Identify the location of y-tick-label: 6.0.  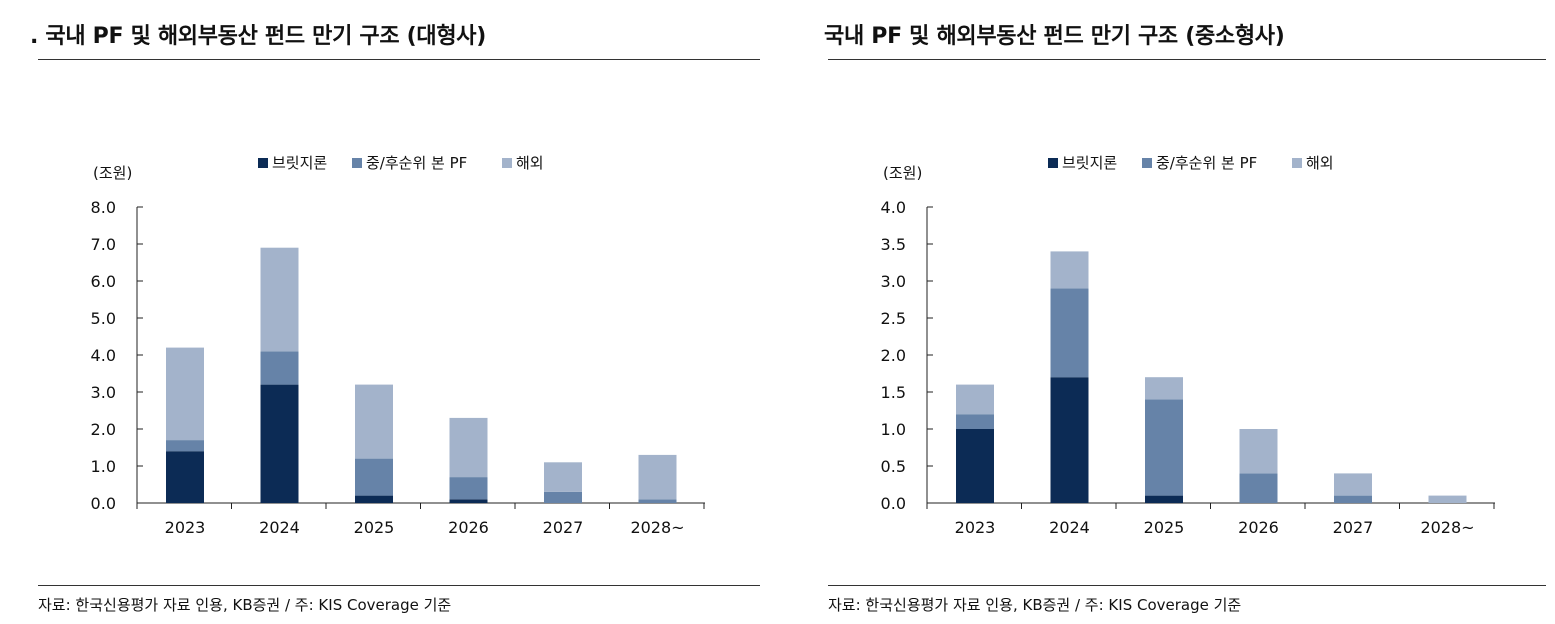
(103, 281).